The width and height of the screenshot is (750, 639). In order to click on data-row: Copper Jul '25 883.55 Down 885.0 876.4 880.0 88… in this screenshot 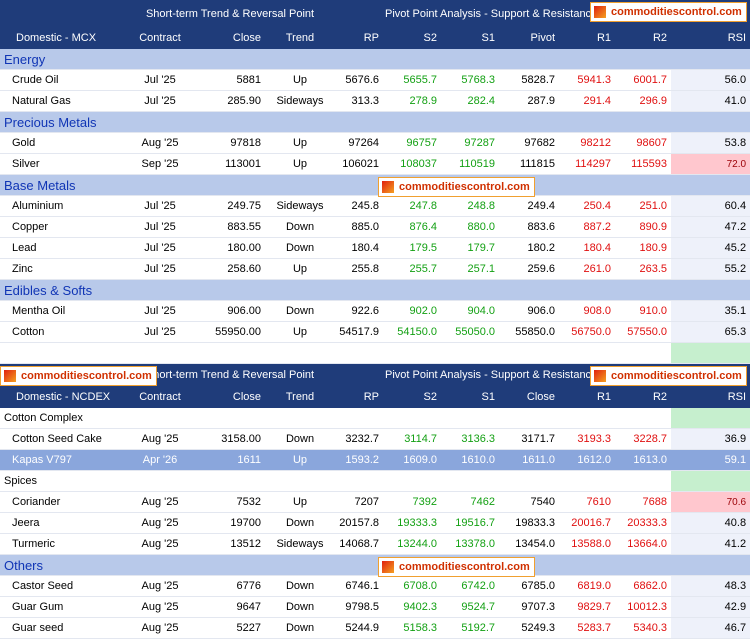, I will do `click(375, 227)`.